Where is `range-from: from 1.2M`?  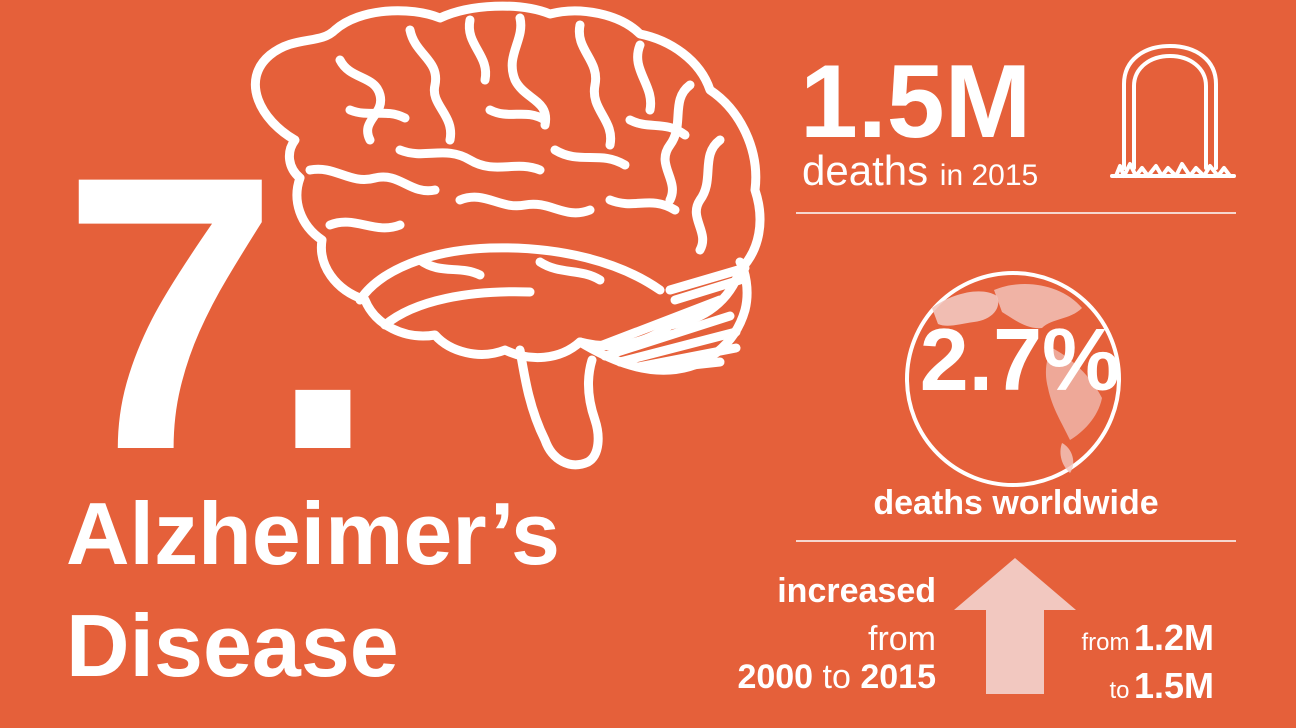 range-from: from 1.2M is located at coordinates (1148, 638).